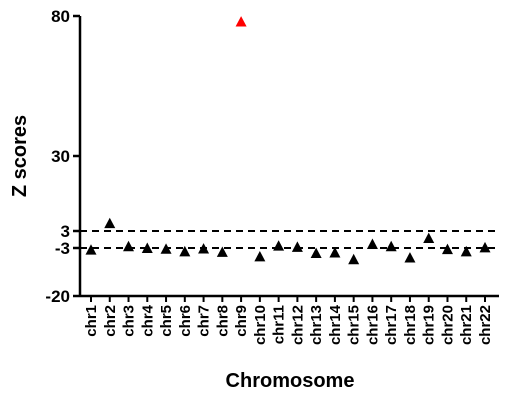 Image resolution: width=512 pixels, height=405 pixels. What do you see at coordinates (60, 16) in the screenshot?
I see `y-tick-label: 80` at bounding box center [60, 16].